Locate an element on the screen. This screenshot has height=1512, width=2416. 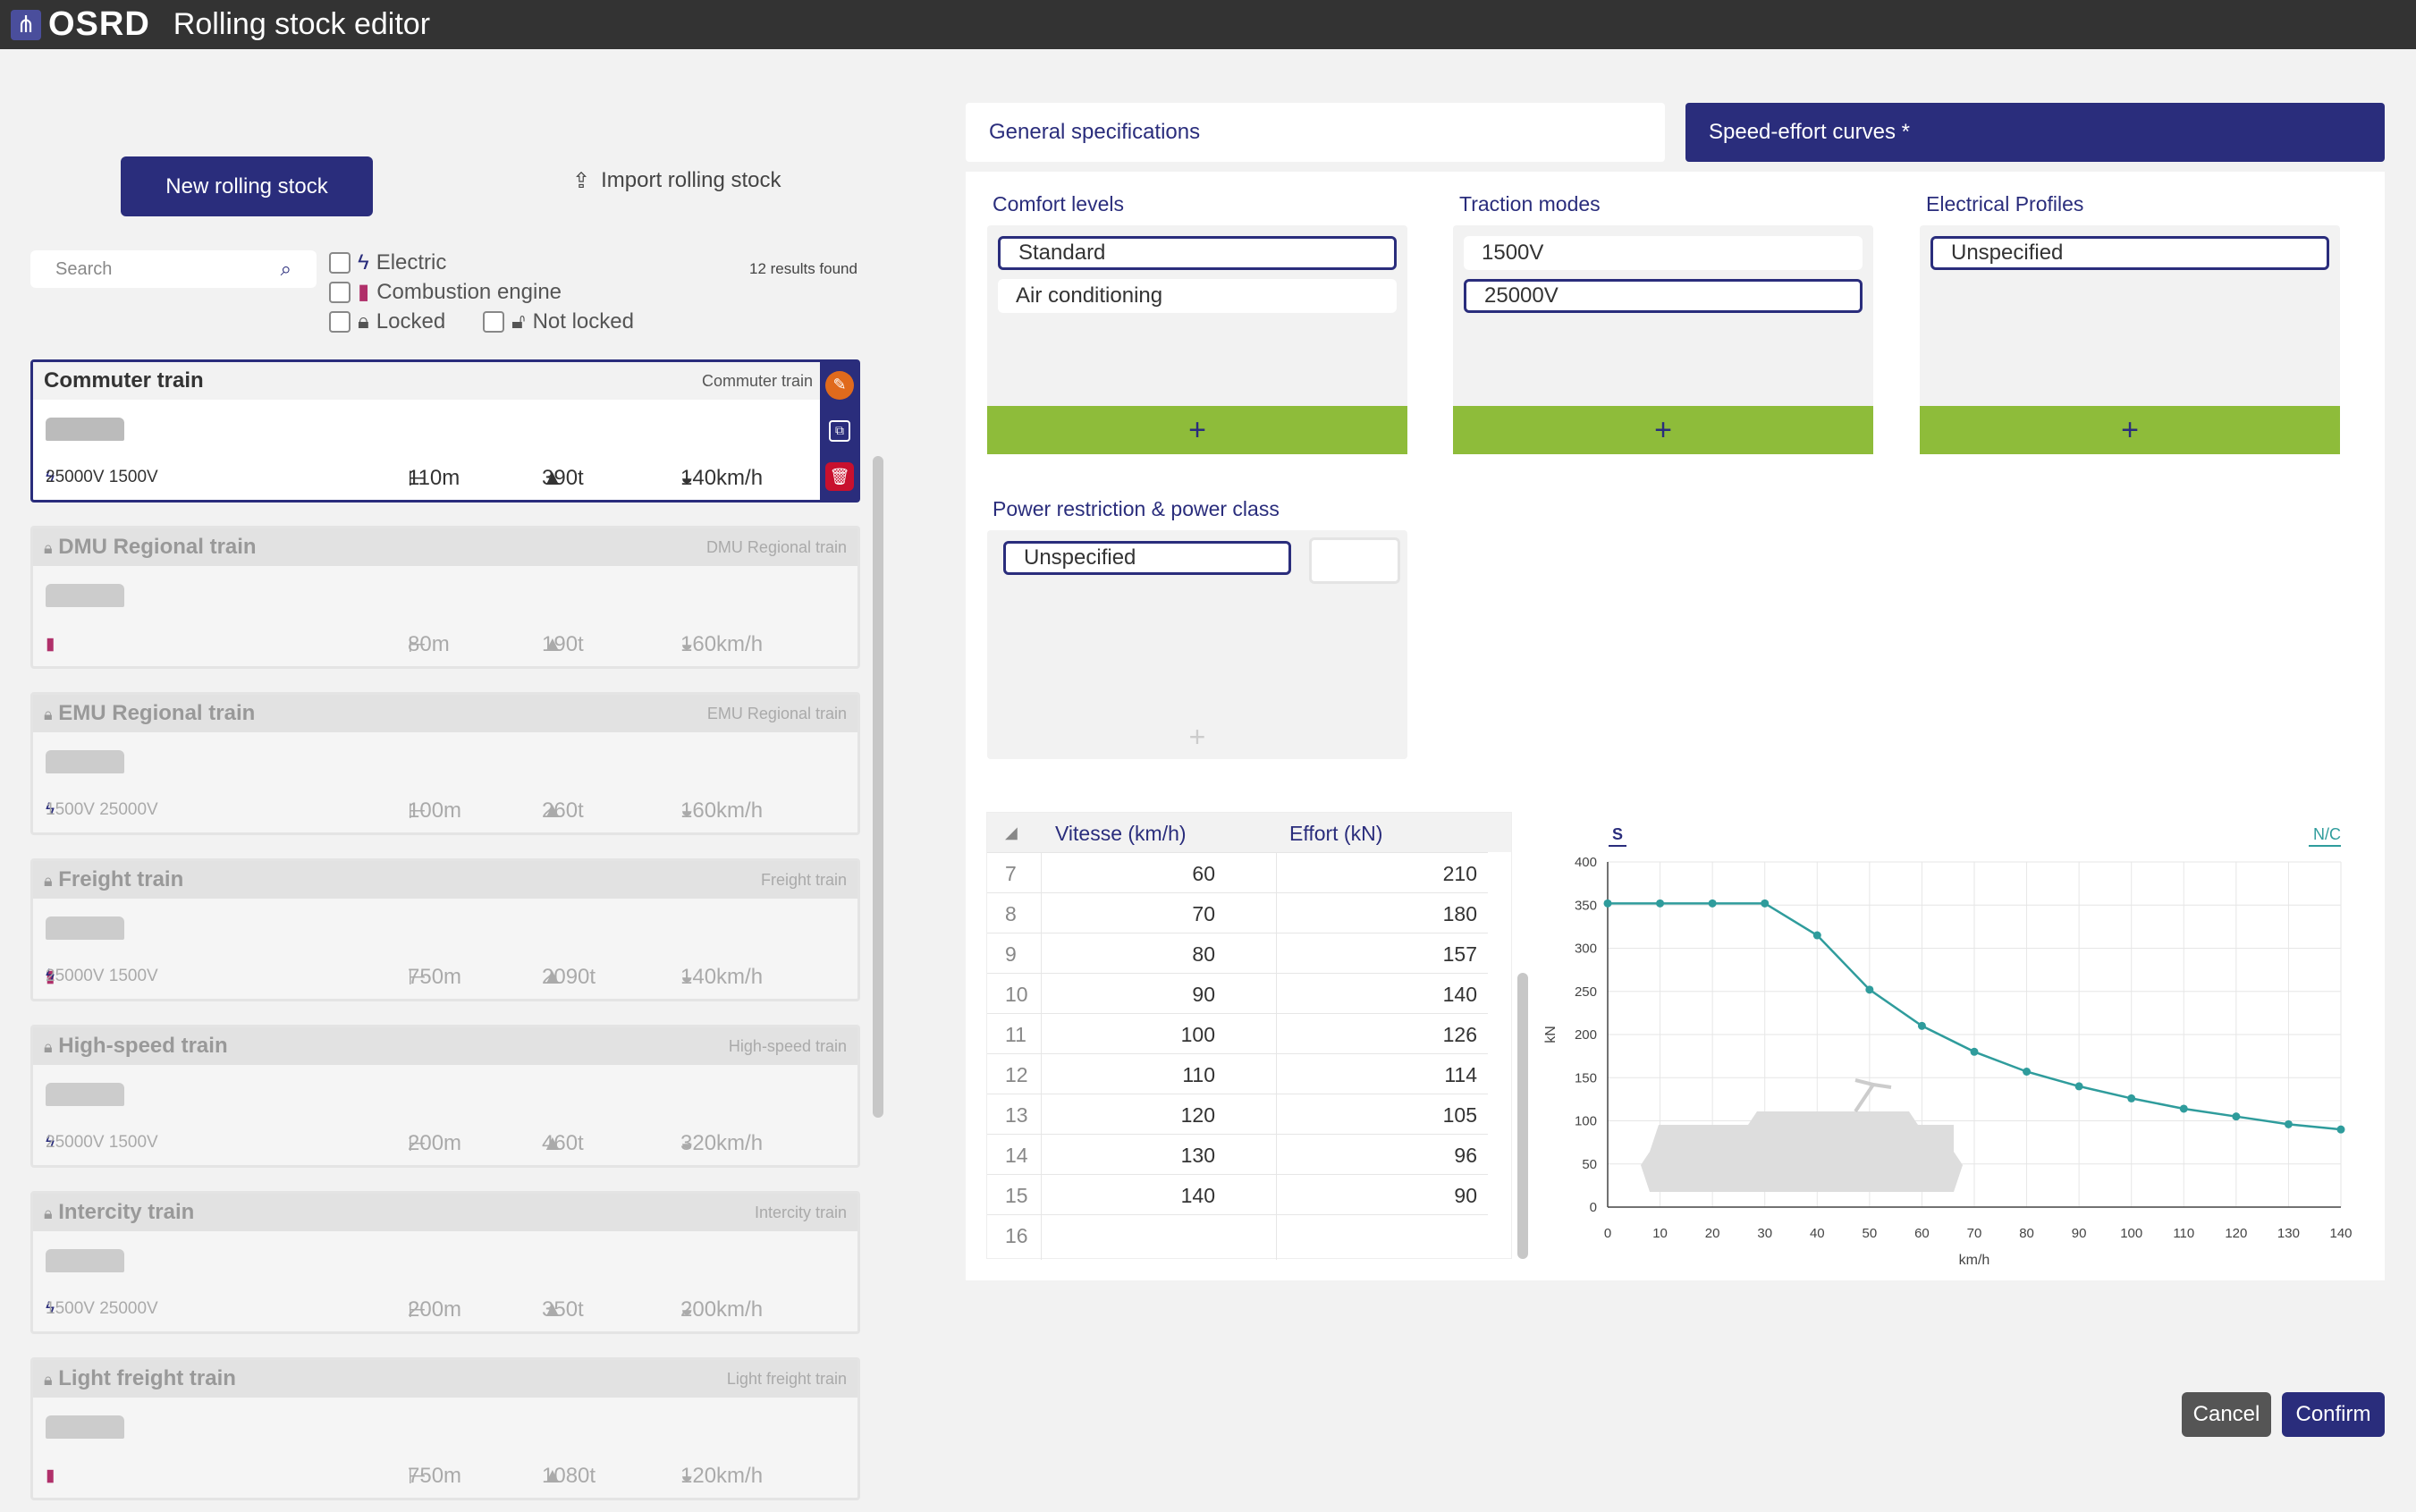
search-placeholder: Search is located at coordinates (84, 269).